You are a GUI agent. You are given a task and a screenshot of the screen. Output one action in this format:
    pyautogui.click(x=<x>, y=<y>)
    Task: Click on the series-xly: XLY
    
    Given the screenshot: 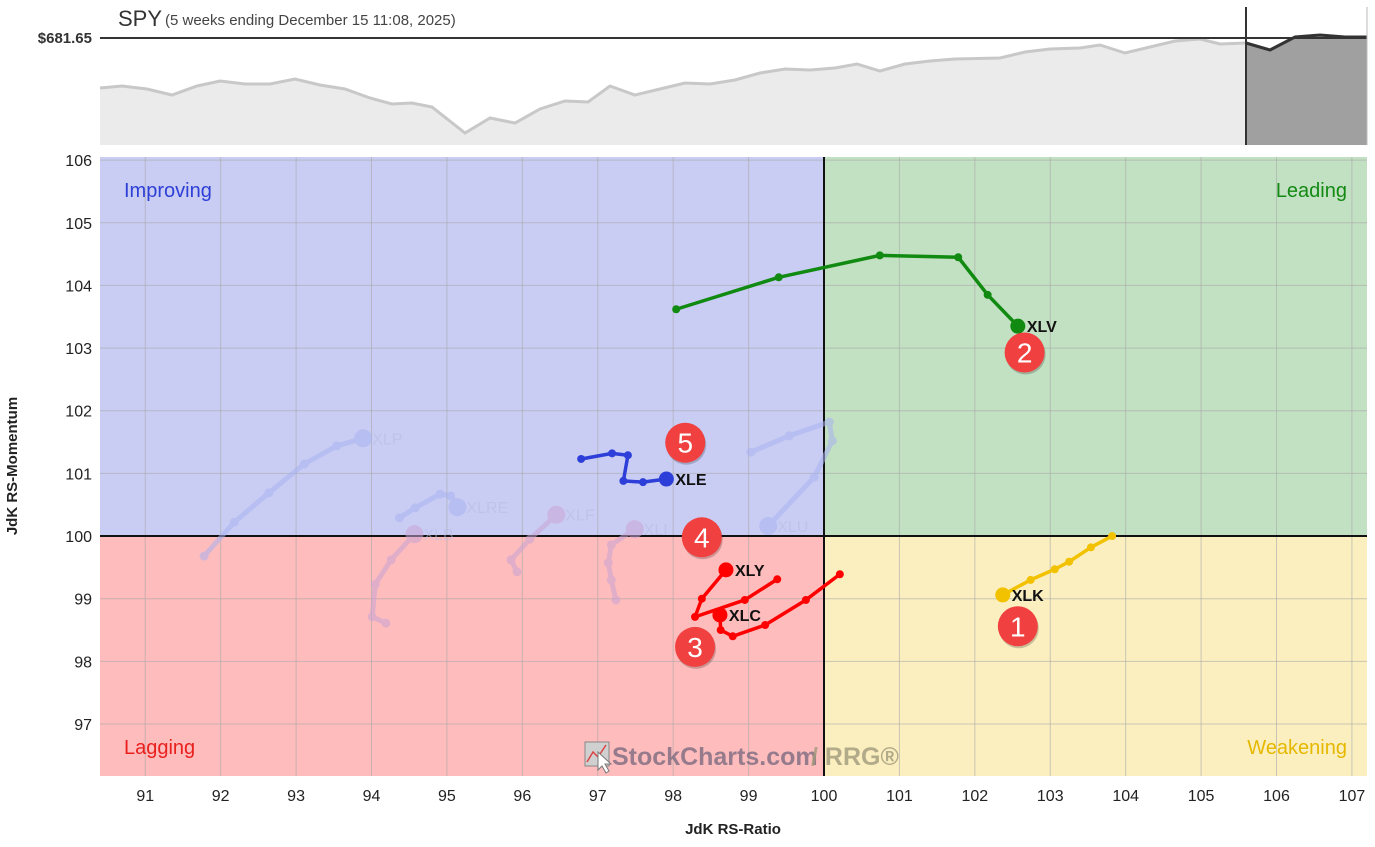 What is the action you would take?
    pyautogui.click(x=736, y=591)
    